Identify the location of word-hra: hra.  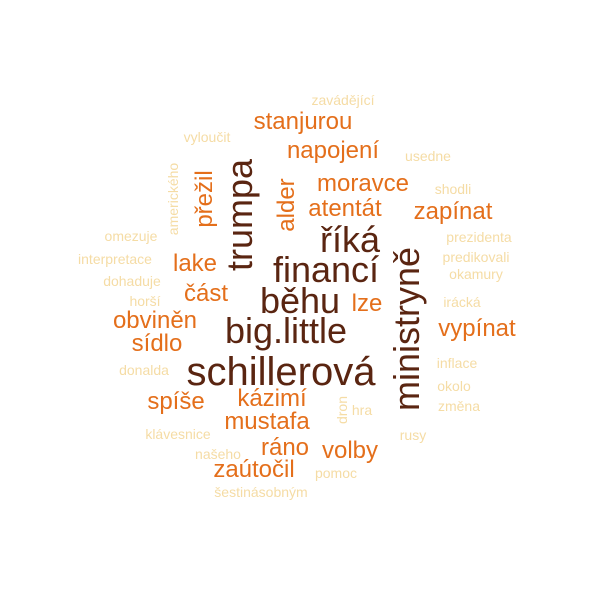
(362, 410).